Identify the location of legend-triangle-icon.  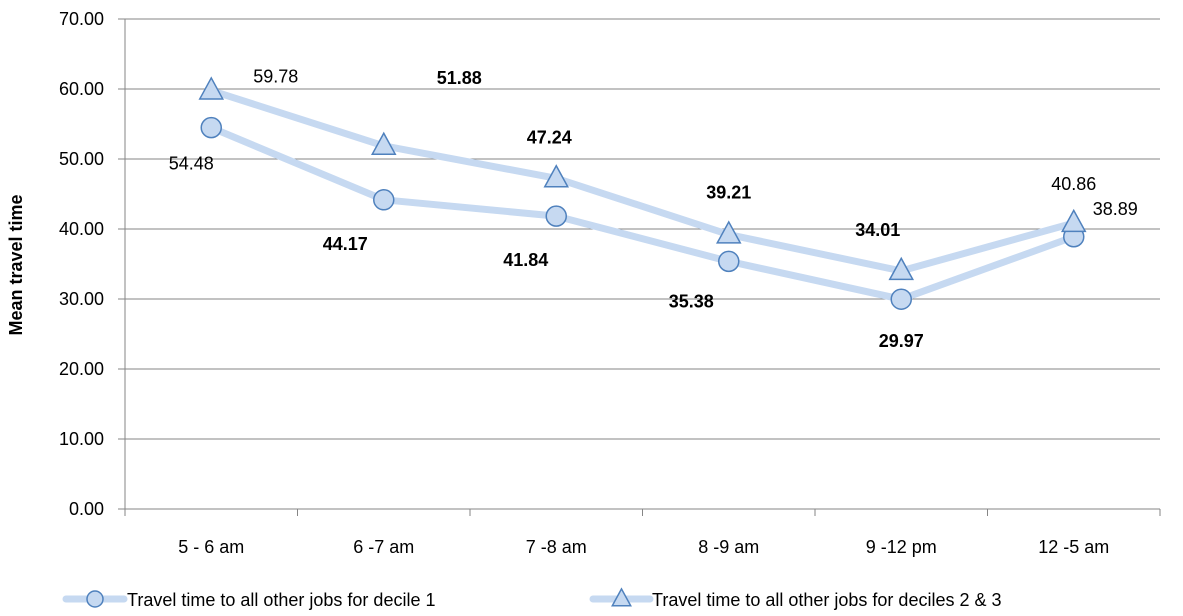
(621, 597).